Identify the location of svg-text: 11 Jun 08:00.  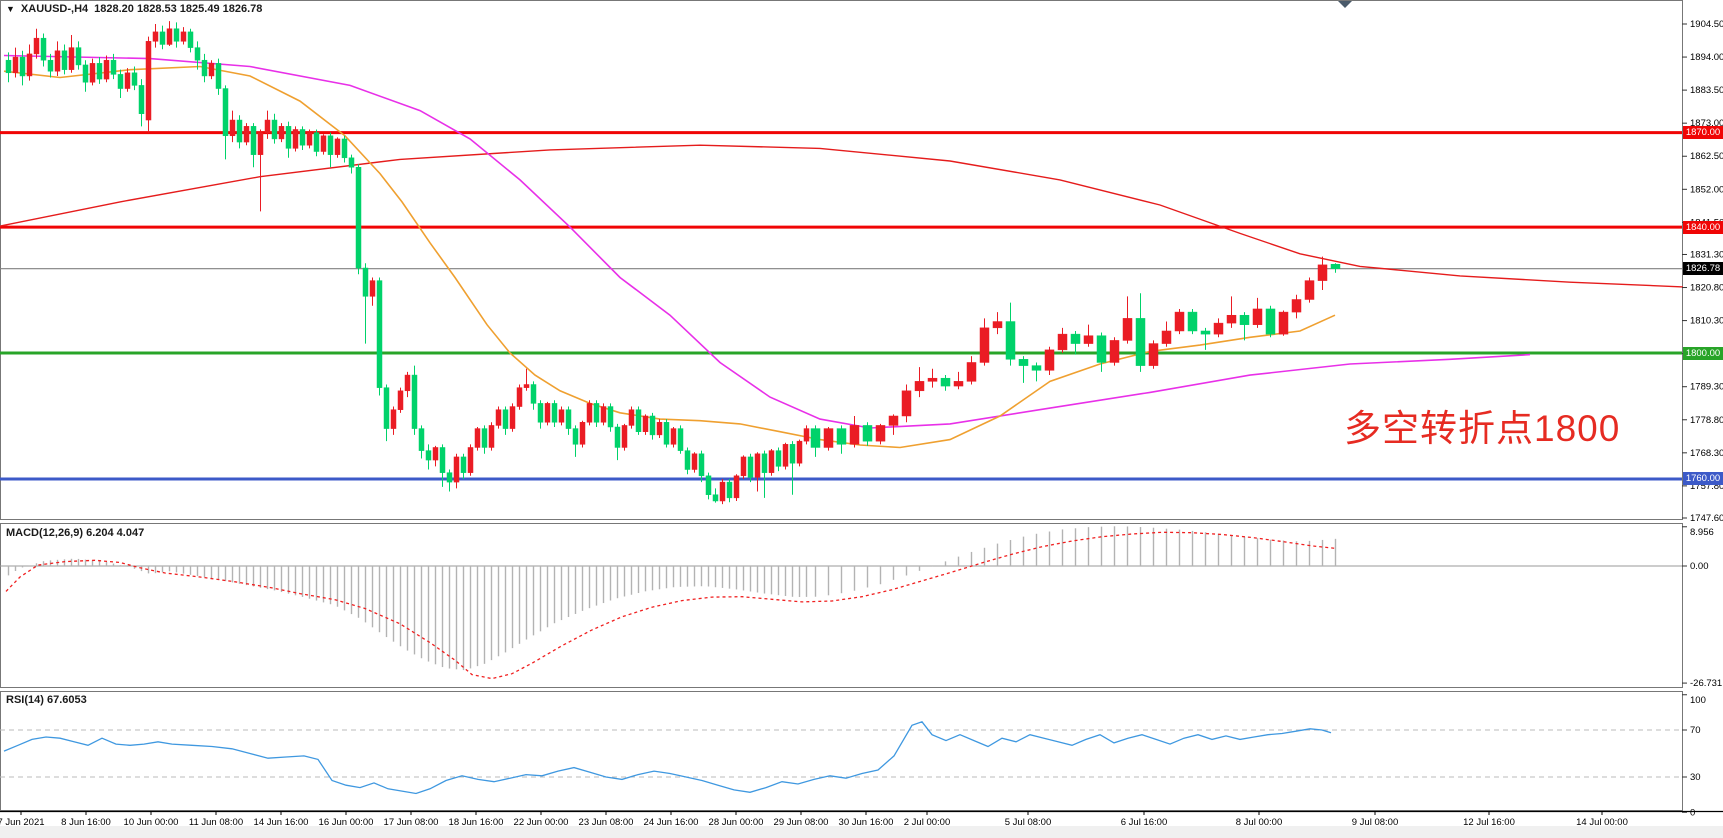
(216, 822).